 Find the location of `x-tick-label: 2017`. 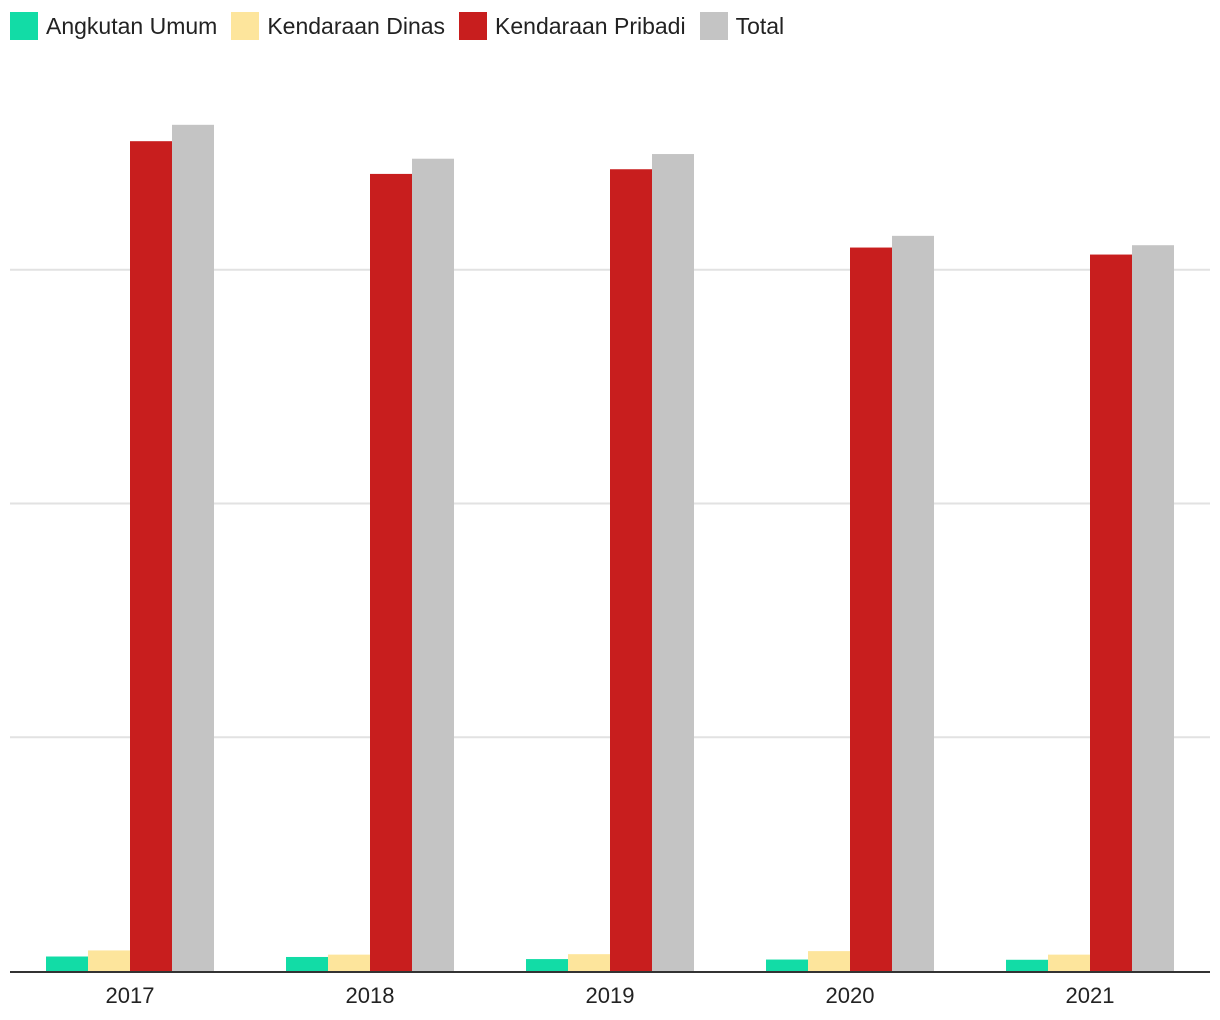

x-tick-label: 2017 is located at coordinates (130, 995).